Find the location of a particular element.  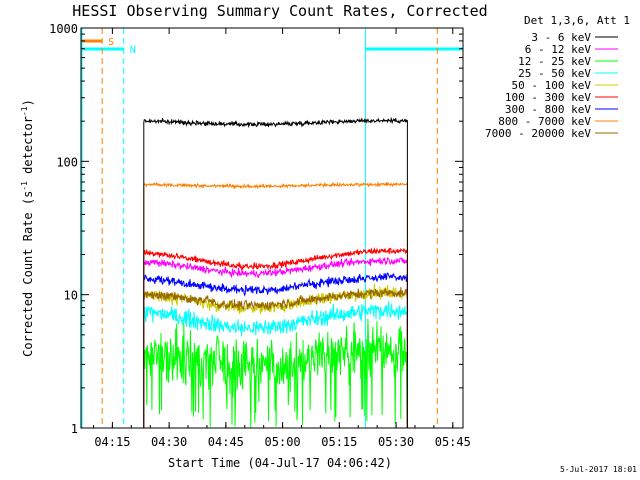

y-axis-label-sup2: -1 is located at coordinates (24, 111).